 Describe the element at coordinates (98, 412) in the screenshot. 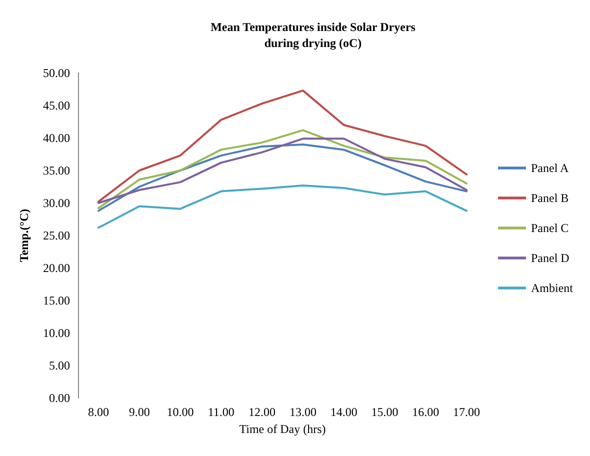

I see `x-tick-label: 8.00` at that location.